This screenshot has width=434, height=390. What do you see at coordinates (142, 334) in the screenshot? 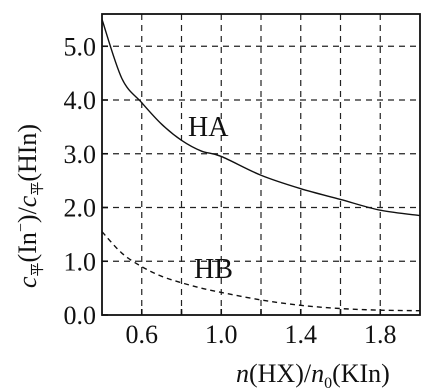
I see `x-tick-label: 0.6` at bounding box center [142, 334].